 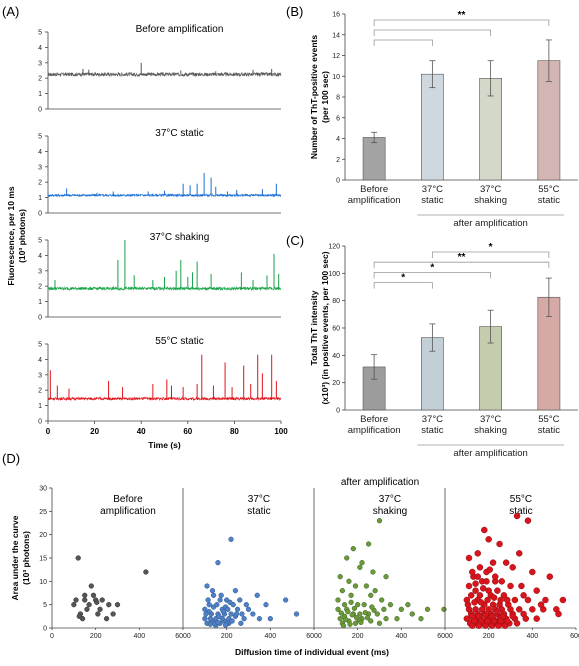 What do you see at coordinates (281, 431) in the screenshot?
I see `x-tick-label: 100` at bounding box center [281, 431].